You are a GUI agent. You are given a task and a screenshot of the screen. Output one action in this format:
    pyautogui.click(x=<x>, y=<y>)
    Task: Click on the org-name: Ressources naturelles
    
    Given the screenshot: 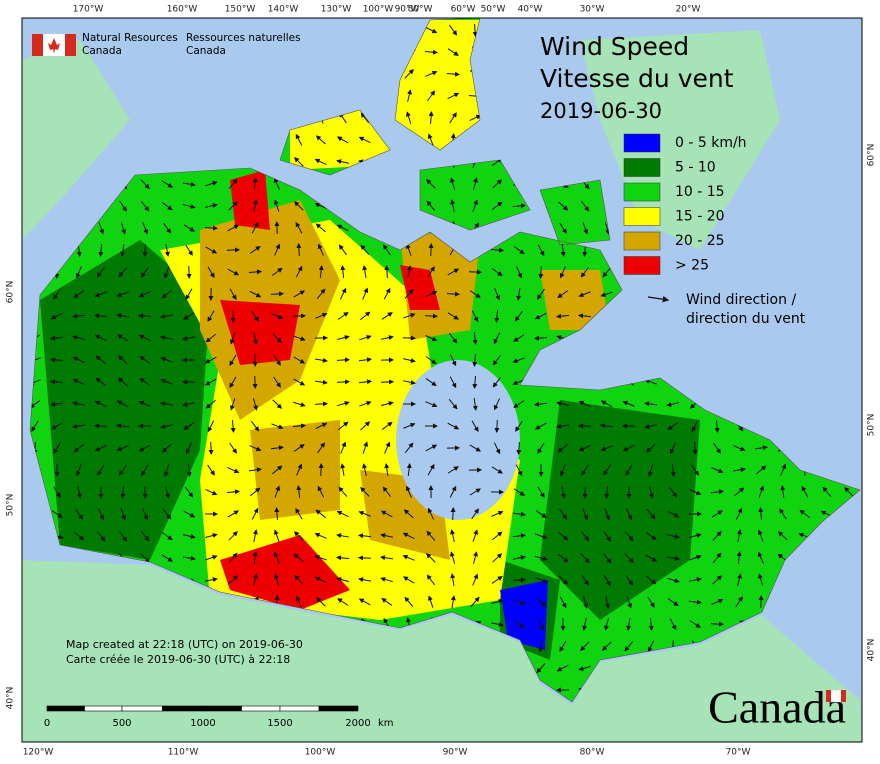 What is the action you would take?
    pyautogui.click(x=243, y=38)
    